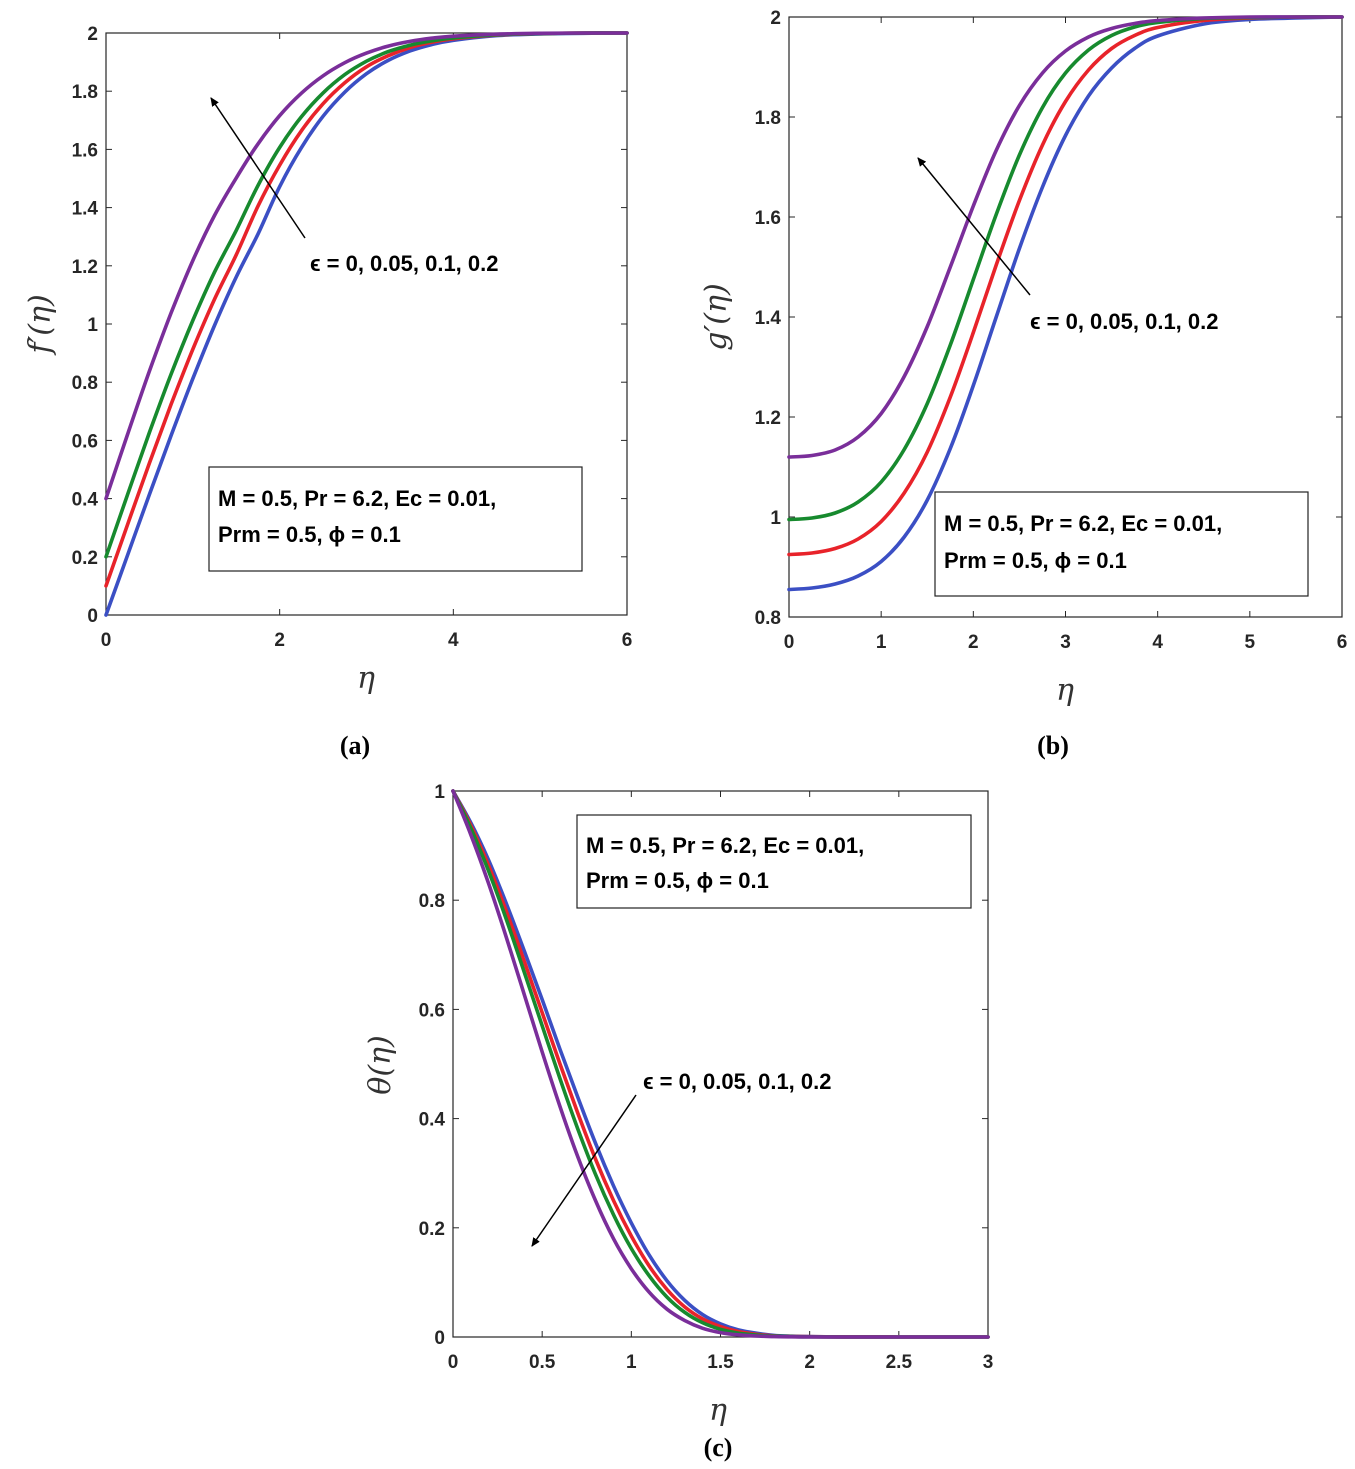 Image resolution: width=1355 pixels, height=1469 pixels. I want to click on params-box-c, so click(774, 861).